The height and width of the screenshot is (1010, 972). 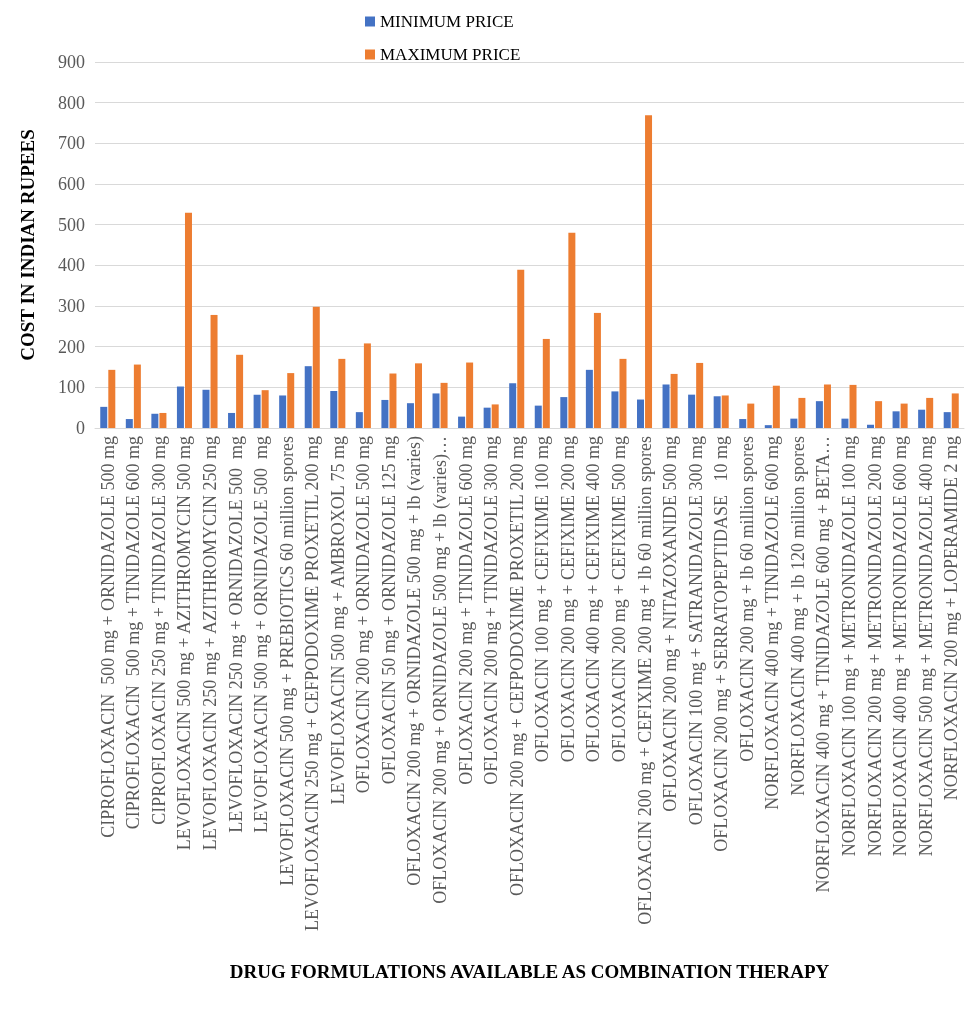 I want to click on y-tick-label: 0, so click(x=80, y=428).